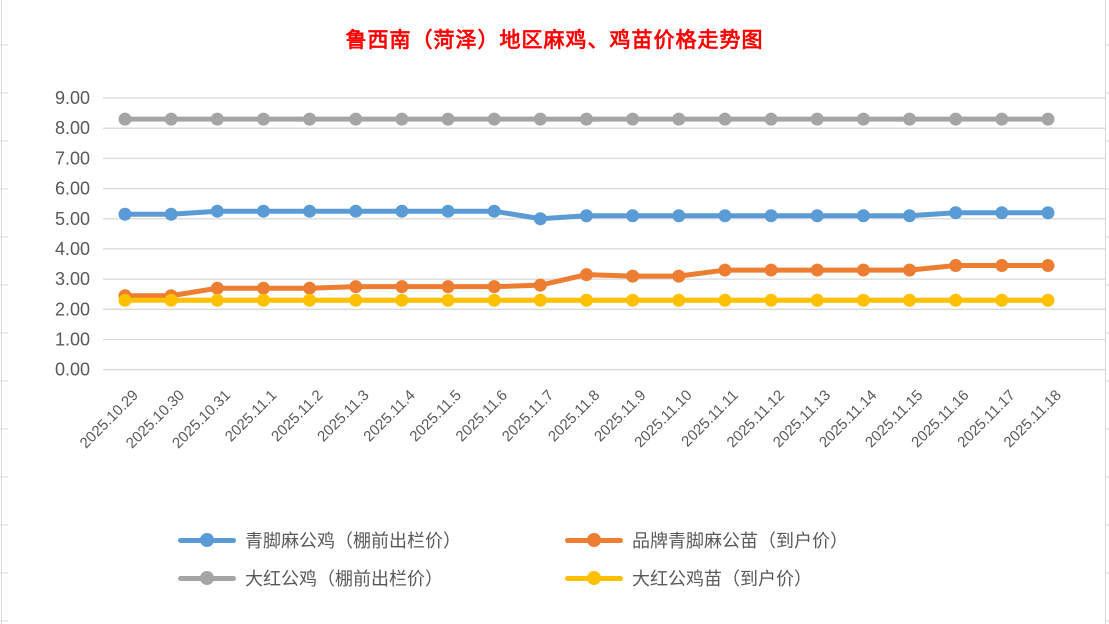 The width and height of the screenshot is (1109, 624). I want to click on y-axis-label: 8.00, so click(72, 128).